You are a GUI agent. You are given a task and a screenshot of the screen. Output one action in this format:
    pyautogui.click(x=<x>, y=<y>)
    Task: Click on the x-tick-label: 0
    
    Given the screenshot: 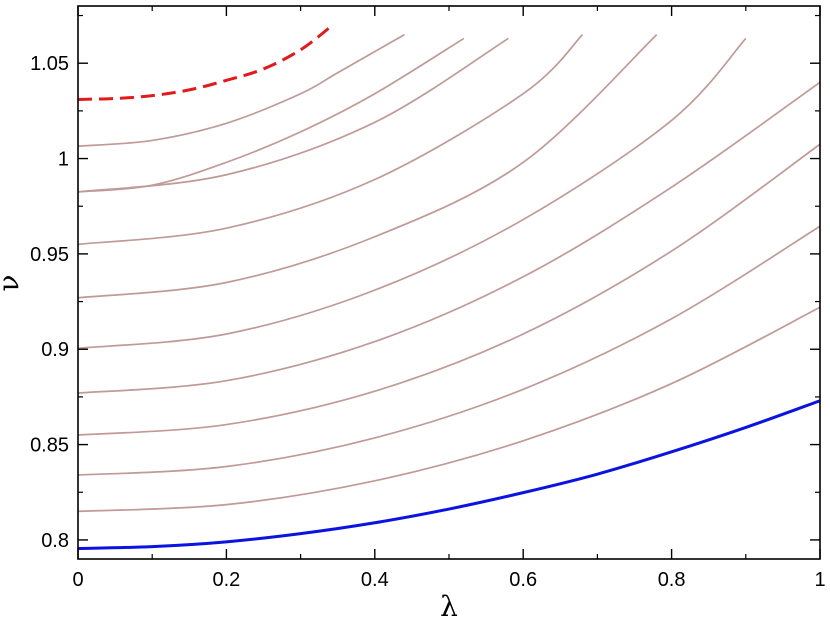 What is the action you would take?
    pyautogui.click(x=77, y=580)
    